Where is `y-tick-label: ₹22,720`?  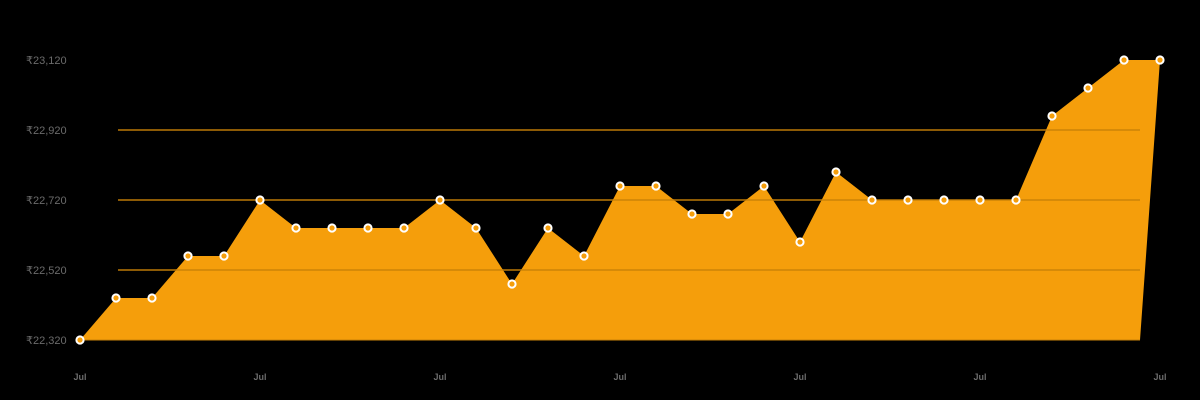
y-tick-label: ₹22,720 is located at coordinates (46, 201).